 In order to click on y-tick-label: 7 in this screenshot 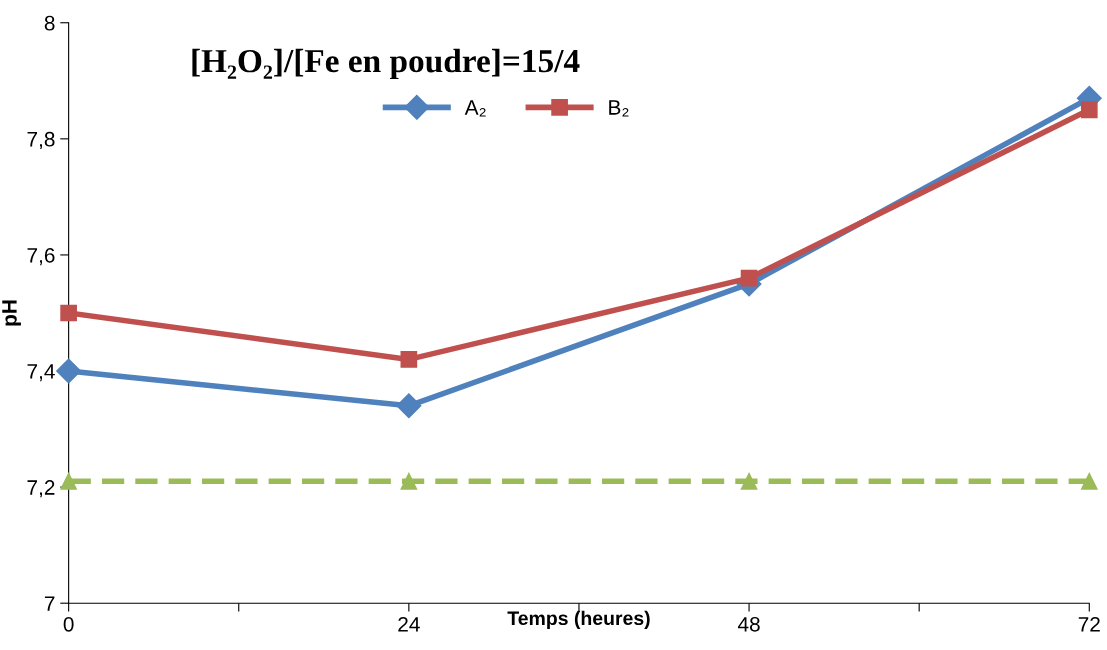, I will do `click(49, 603)`.